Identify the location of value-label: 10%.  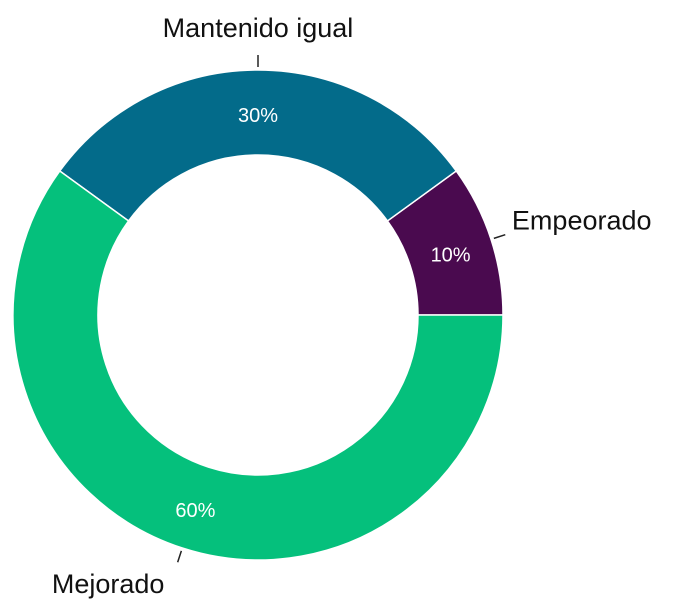
(451, 256).